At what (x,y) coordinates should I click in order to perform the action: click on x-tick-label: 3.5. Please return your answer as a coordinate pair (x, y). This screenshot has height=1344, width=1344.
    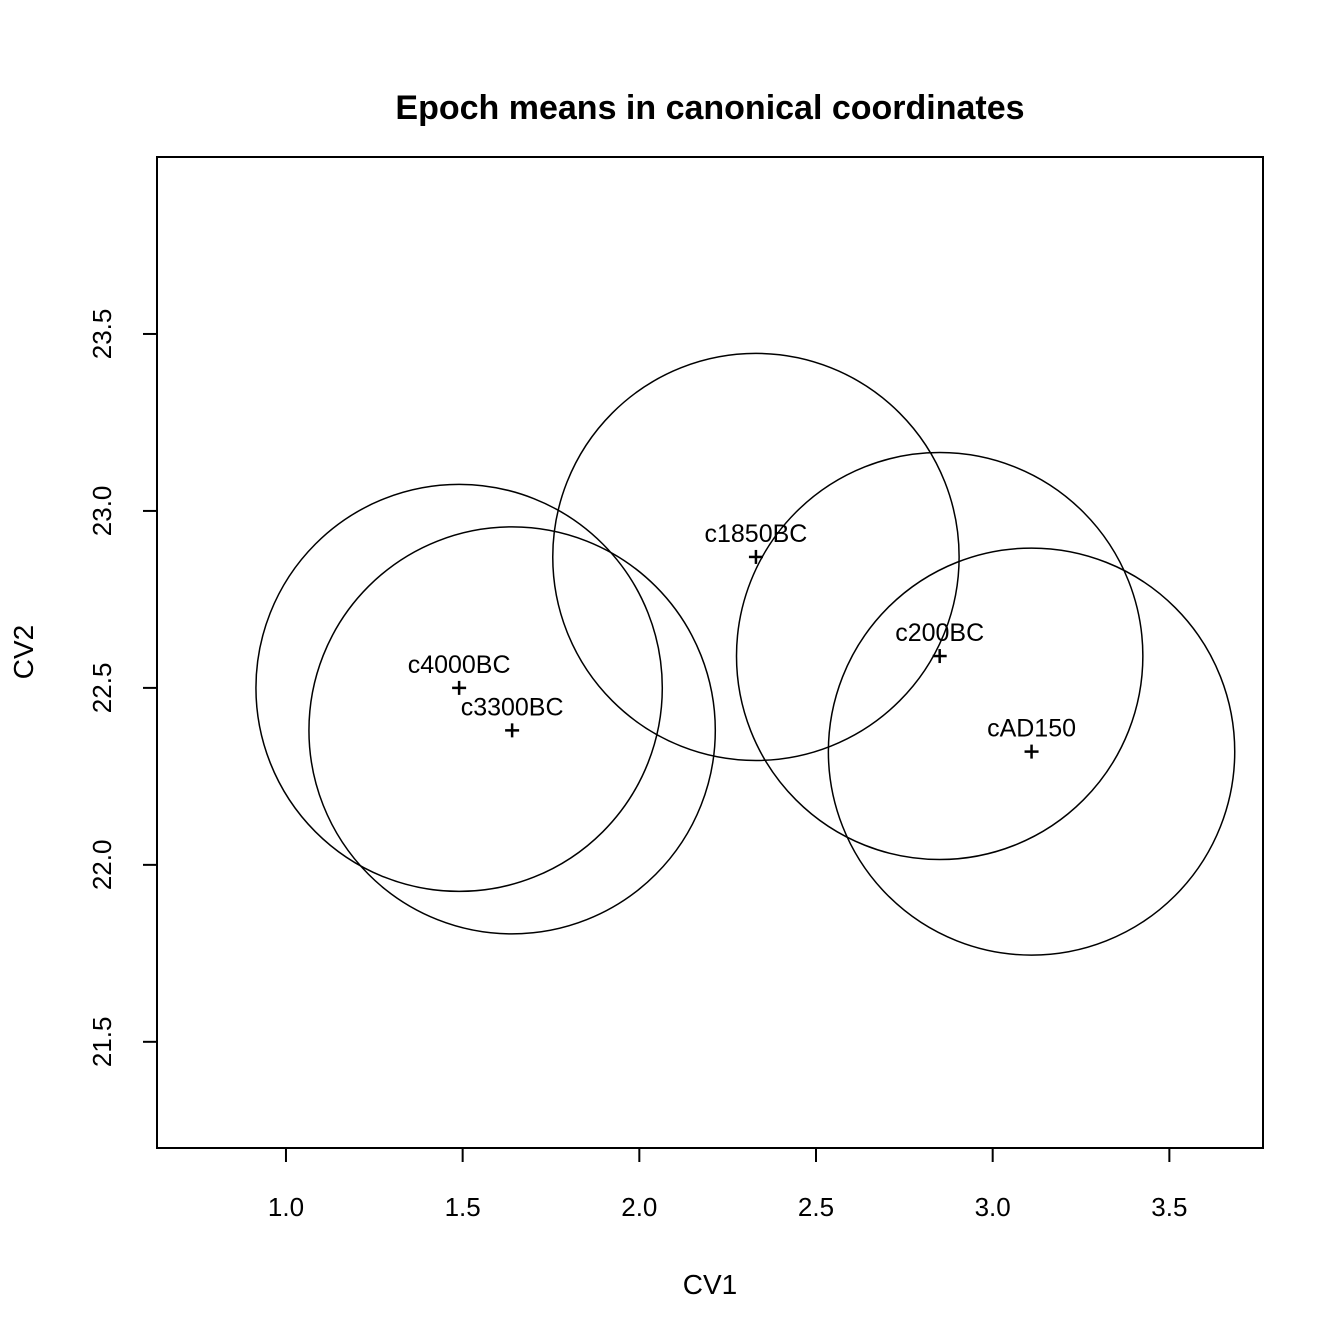
    Looking at the image, I should click on (1169, 1207).